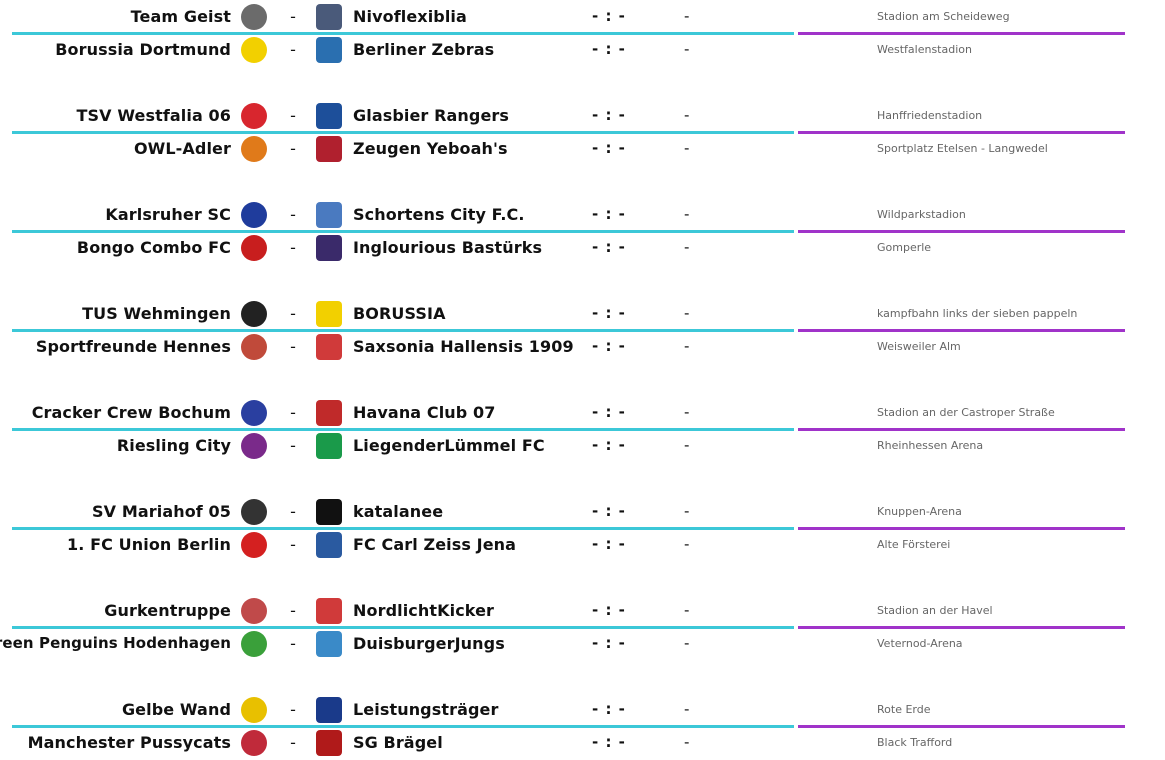 This screenshot has height=760, width=1165. Describe the element at coordinates (254, 413) in the screenshot. I see `cracker-crew-logo` at that location.